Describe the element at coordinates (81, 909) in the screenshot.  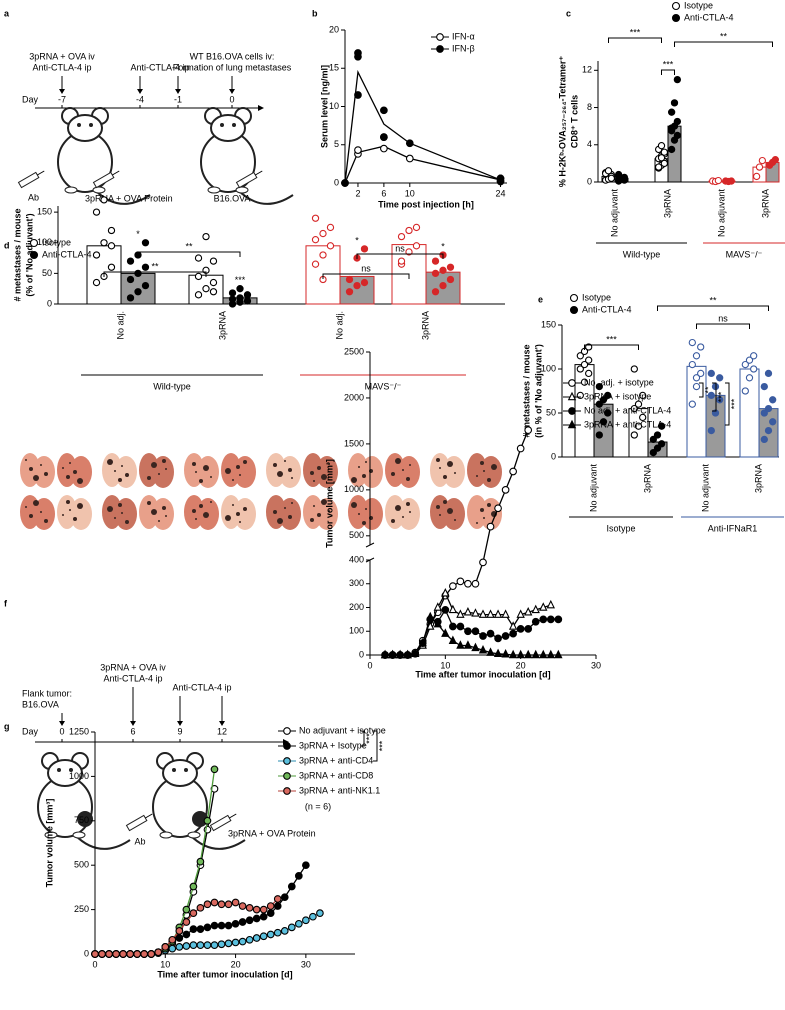
I see `y-tick-label: 250` at that location.